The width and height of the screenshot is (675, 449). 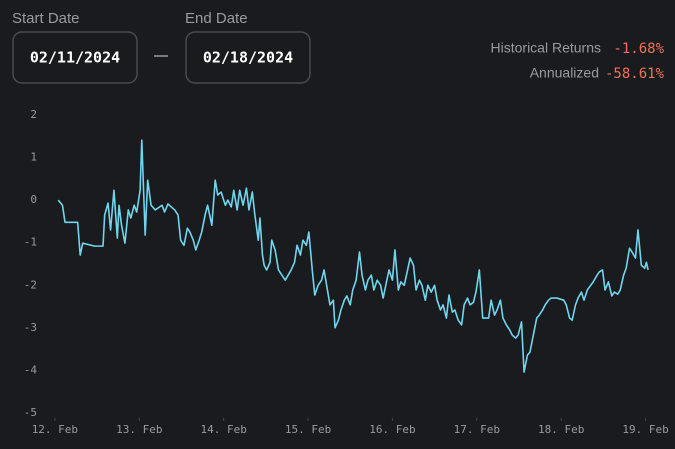 I want to click on x-tick-label: 17. Feb, so click(x=477, y=429).